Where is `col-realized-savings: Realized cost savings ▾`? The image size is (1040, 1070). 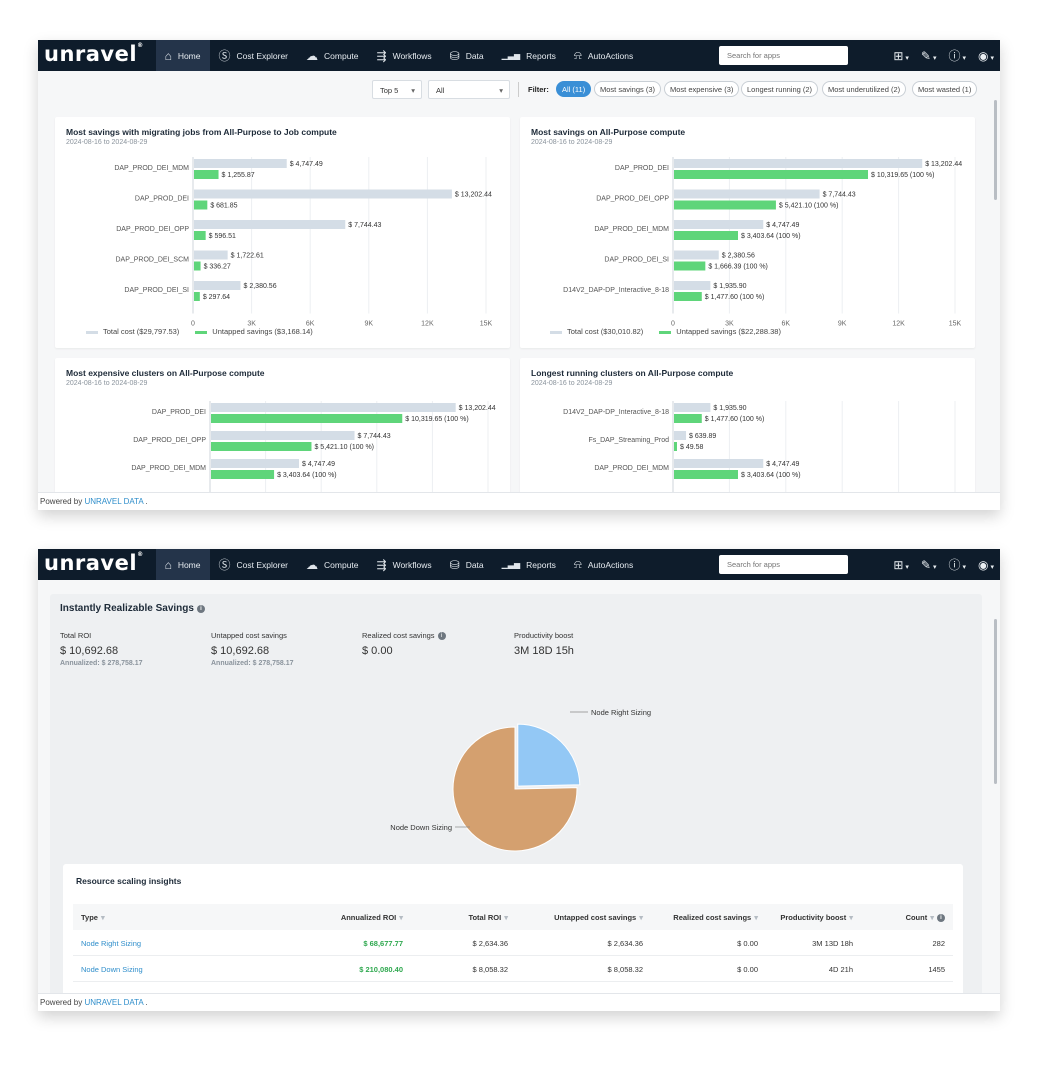 col-realized-savings: Realized cost savings ▾ is located at coordinates (715, 917).